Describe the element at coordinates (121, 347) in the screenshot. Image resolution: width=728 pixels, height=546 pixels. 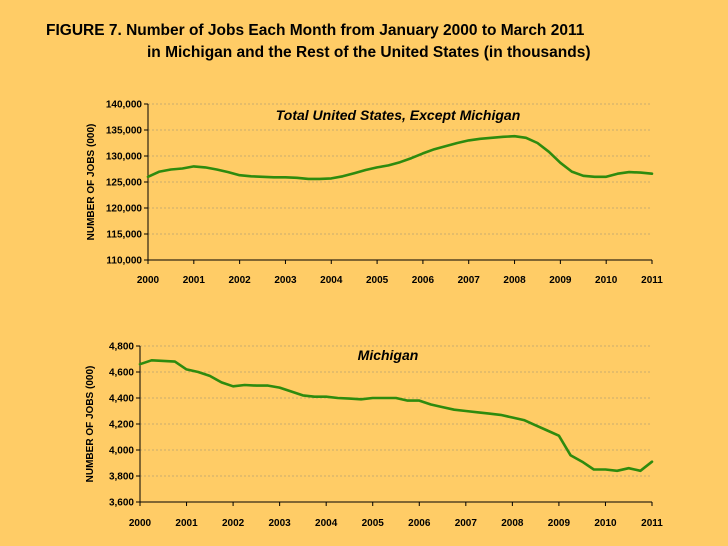
I see `y-tick-label: 4,800` at that location.